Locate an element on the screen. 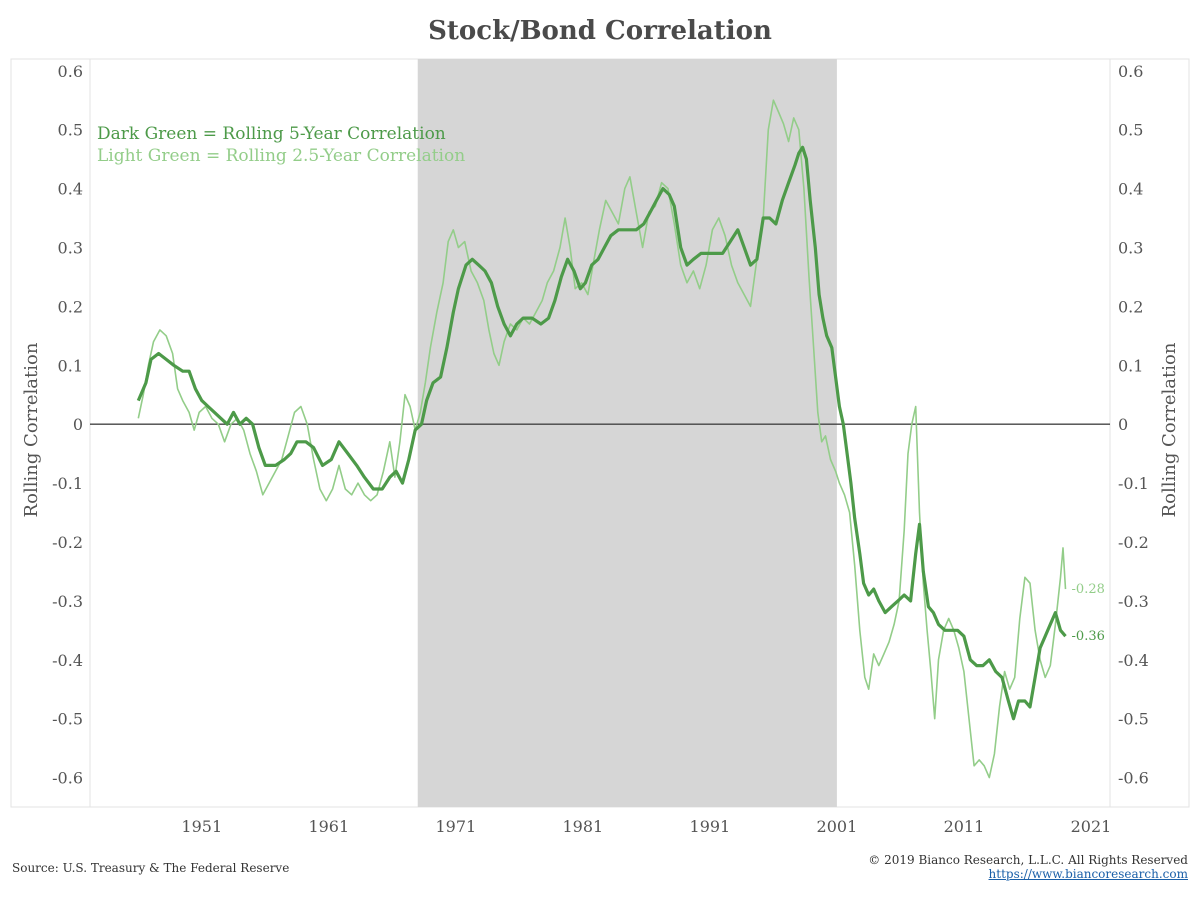  y-tick-label-left: -0.1 is located at coordinates (67, 483).